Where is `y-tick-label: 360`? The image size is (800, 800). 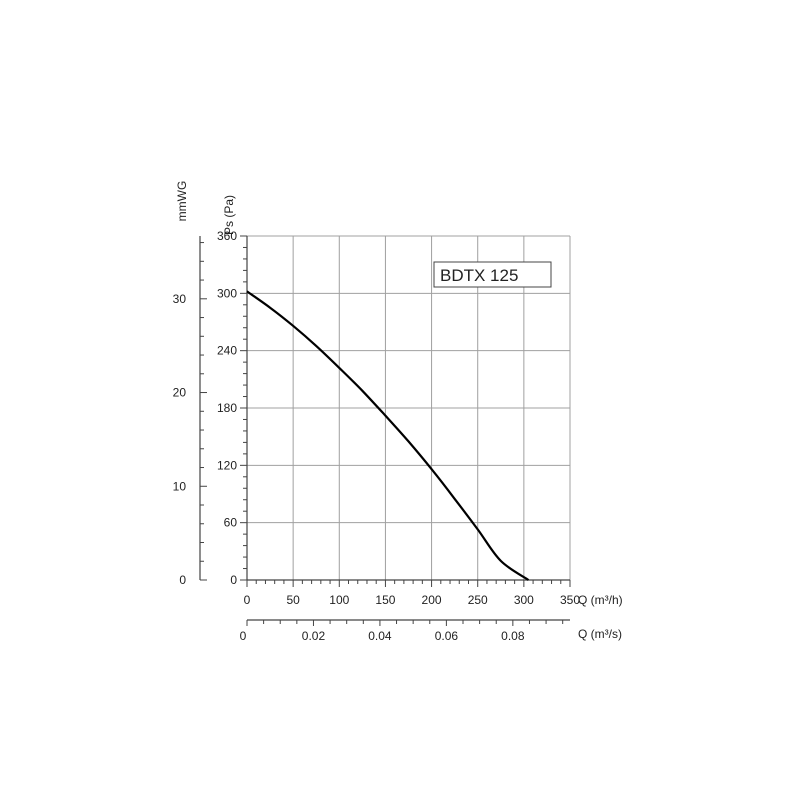 y-tick-label: 360 is located at coordinates (227, 236).